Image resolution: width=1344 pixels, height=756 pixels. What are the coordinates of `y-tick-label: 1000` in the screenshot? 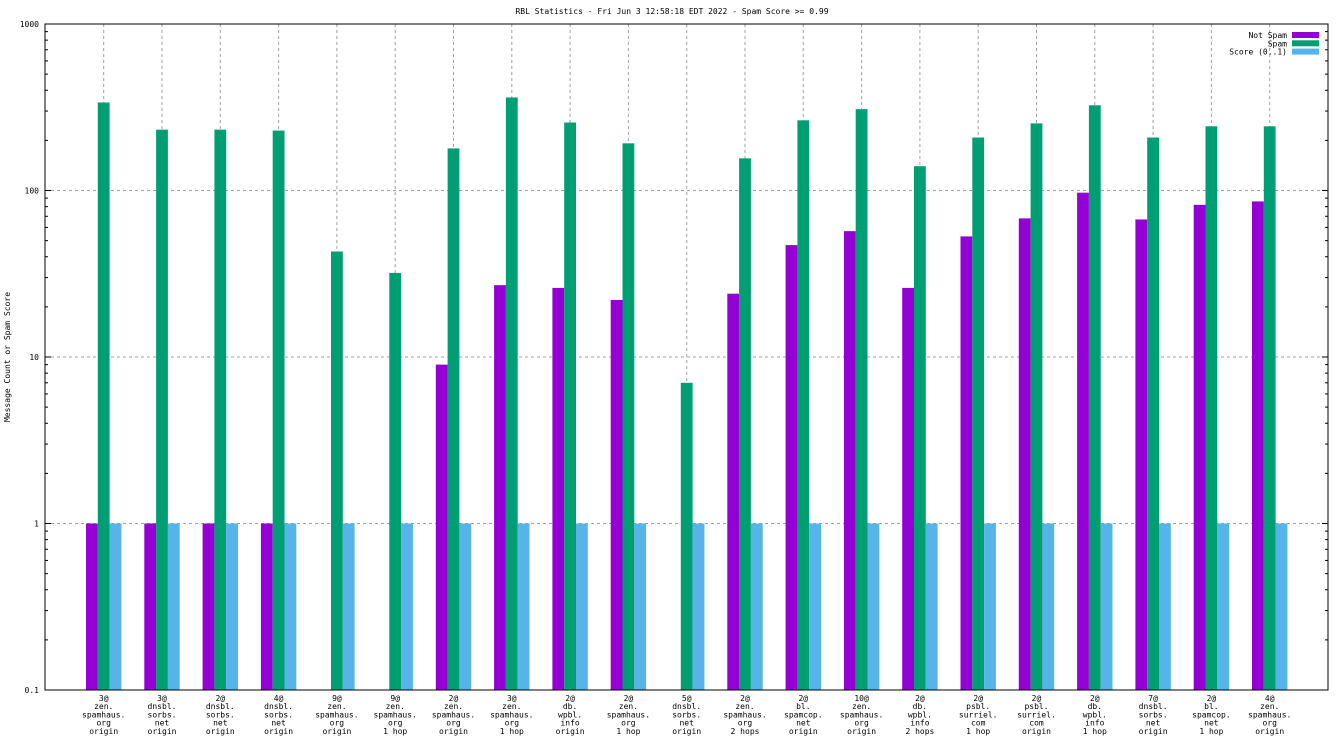 It's located at (29, 24).